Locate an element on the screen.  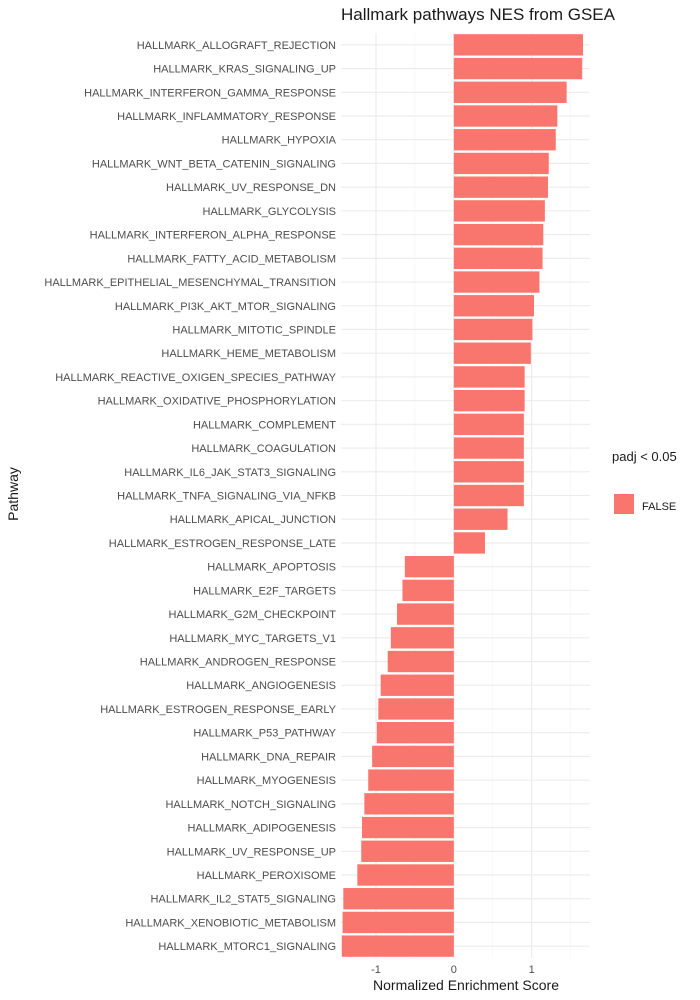
y-tick-label: HALLMARK_TNFA_SIGNALING_VIA_NFKB is located at coordinates (226, 497).